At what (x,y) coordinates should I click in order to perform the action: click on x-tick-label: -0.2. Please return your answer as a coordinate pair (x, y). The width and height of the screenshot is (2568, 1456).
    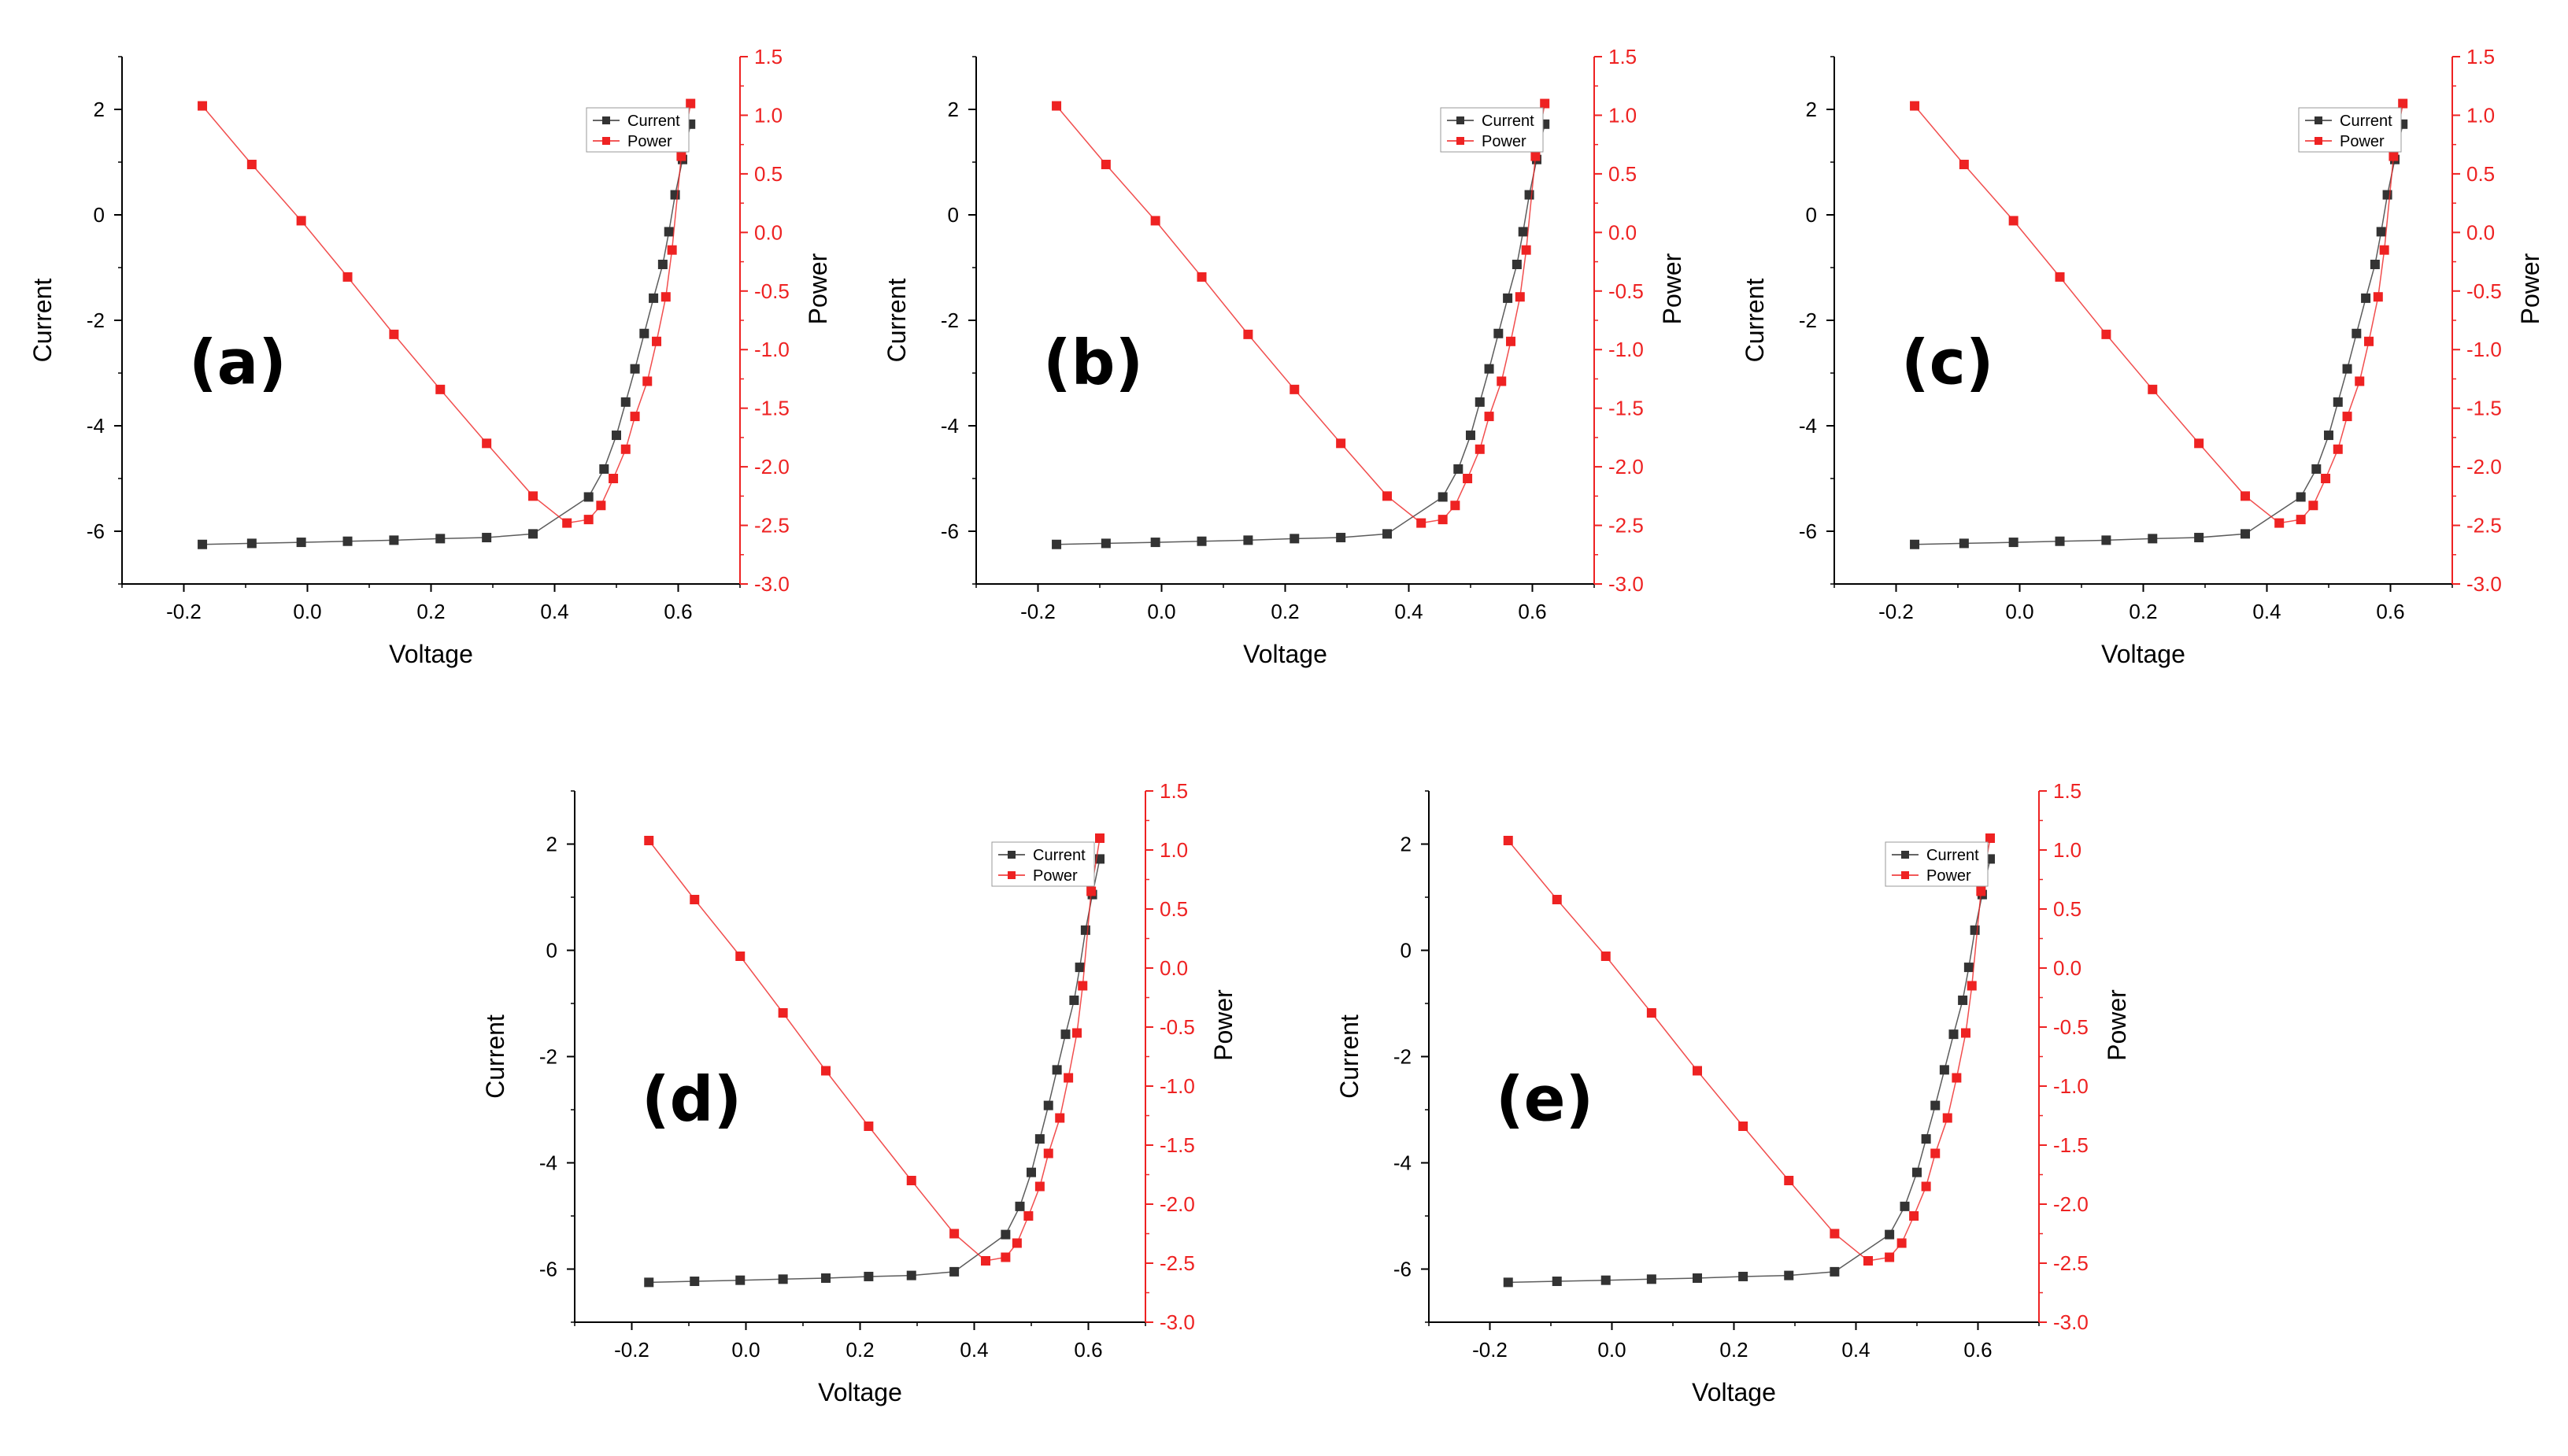
    Looking at the image, I should click on (1038, 611).